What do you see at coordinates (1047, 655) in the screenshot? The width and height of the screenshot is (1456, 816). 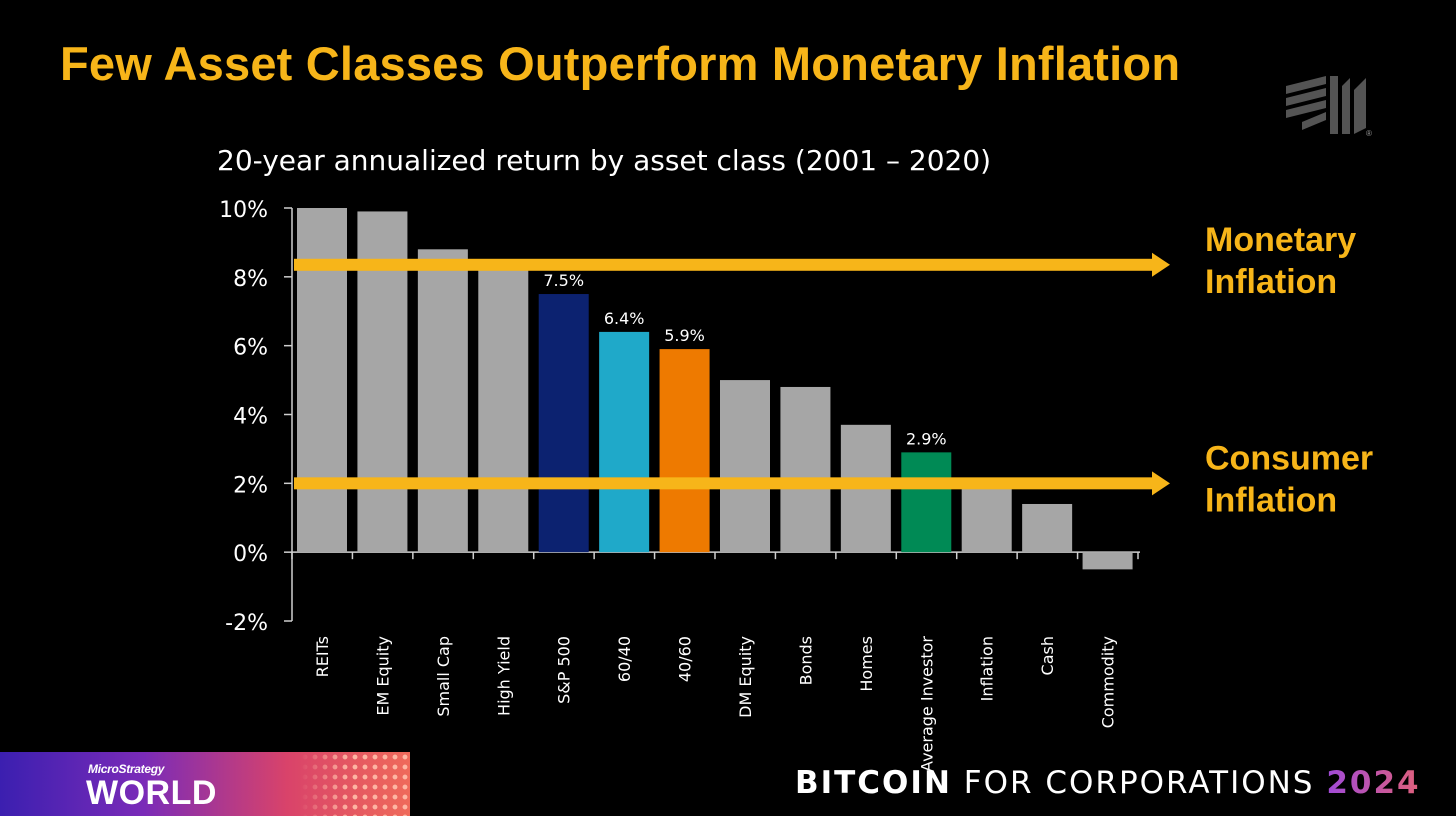 I see `x-category-label: Cash` at bounding box center [1047, 655].